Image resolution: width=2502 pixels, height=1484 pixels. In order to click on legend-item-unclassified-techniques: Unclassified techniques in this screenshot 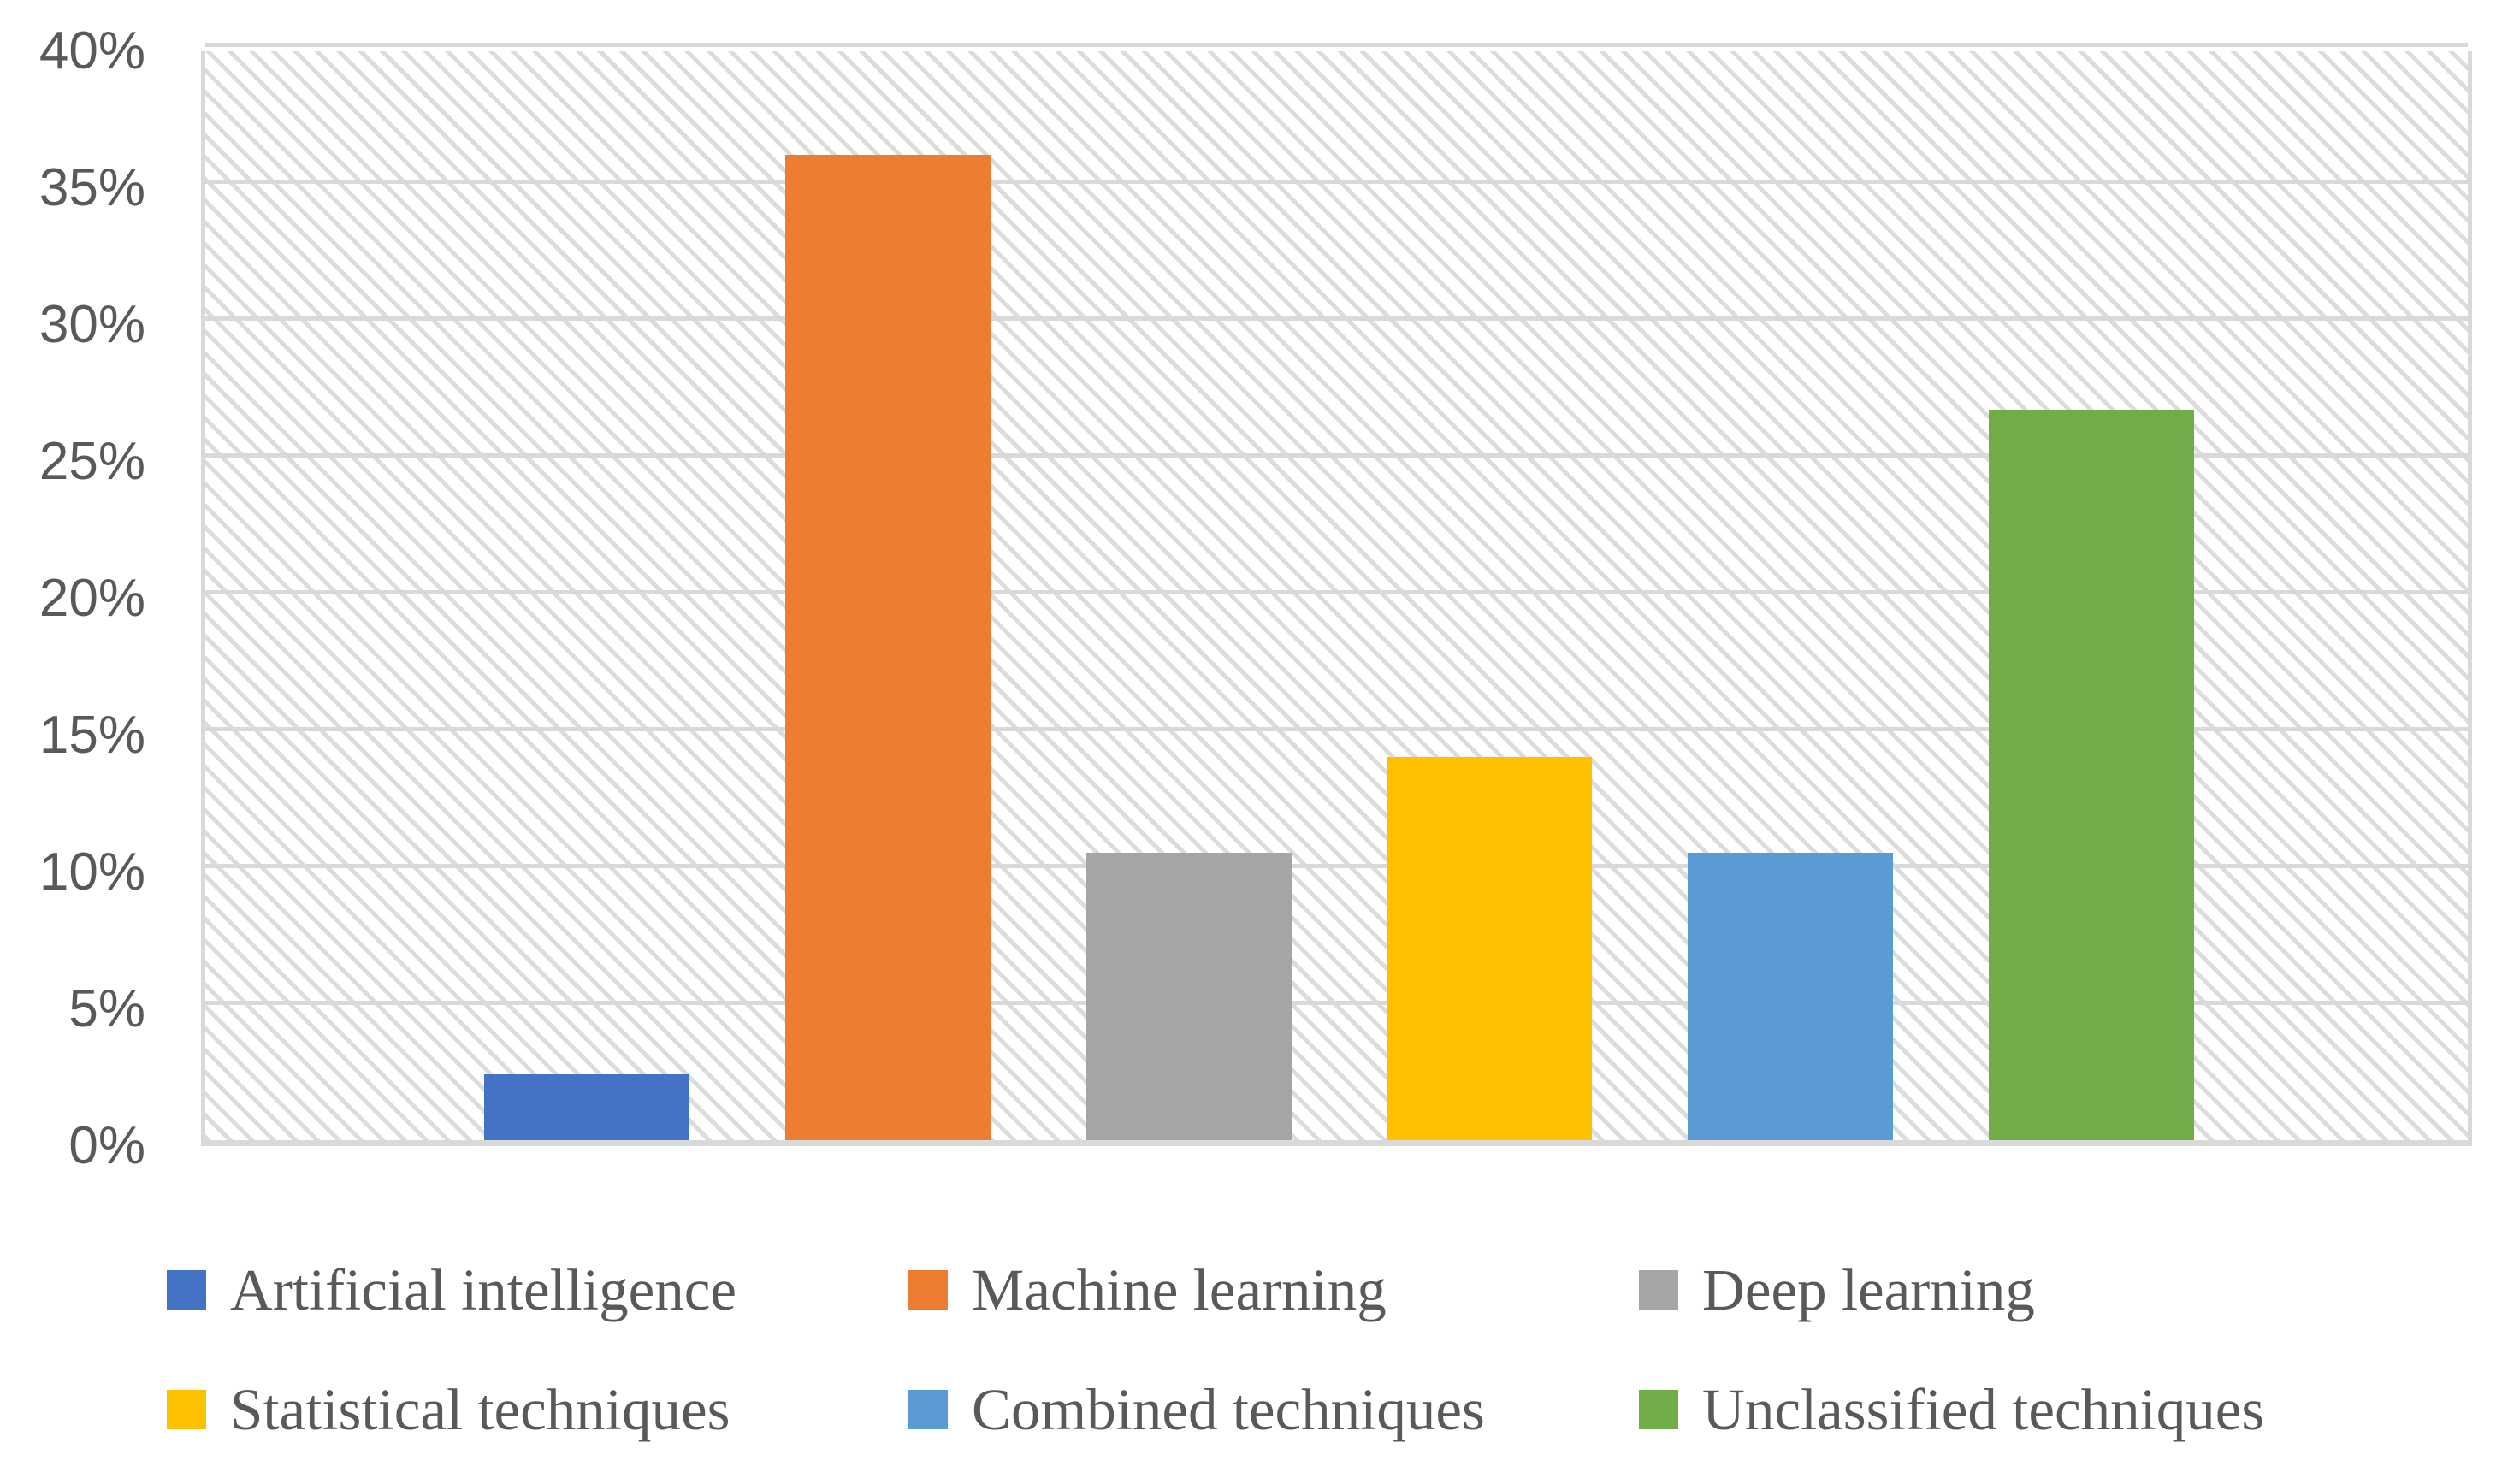, I will do `click(1952, 1409)`.